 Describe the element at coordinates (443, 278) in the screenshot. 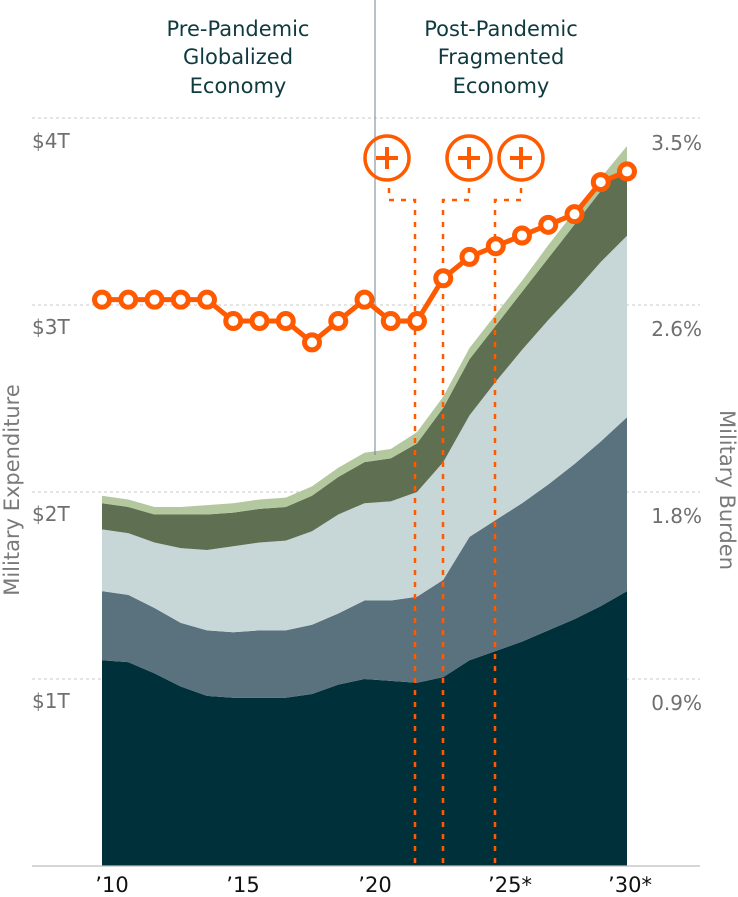

I see `burden-point-2023` at that location.